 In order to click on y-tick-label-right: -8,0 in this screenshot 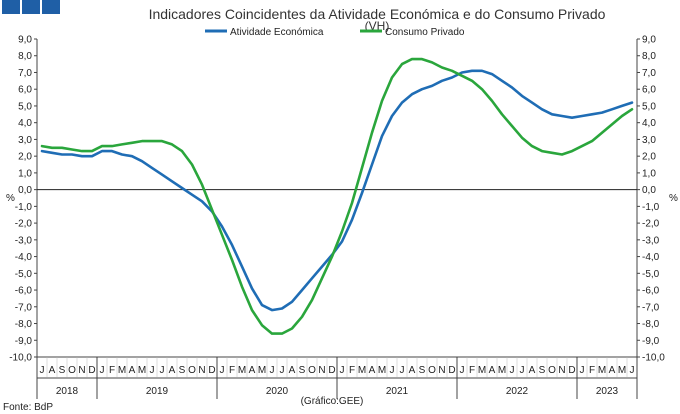, I will do `click(651, 324)`.